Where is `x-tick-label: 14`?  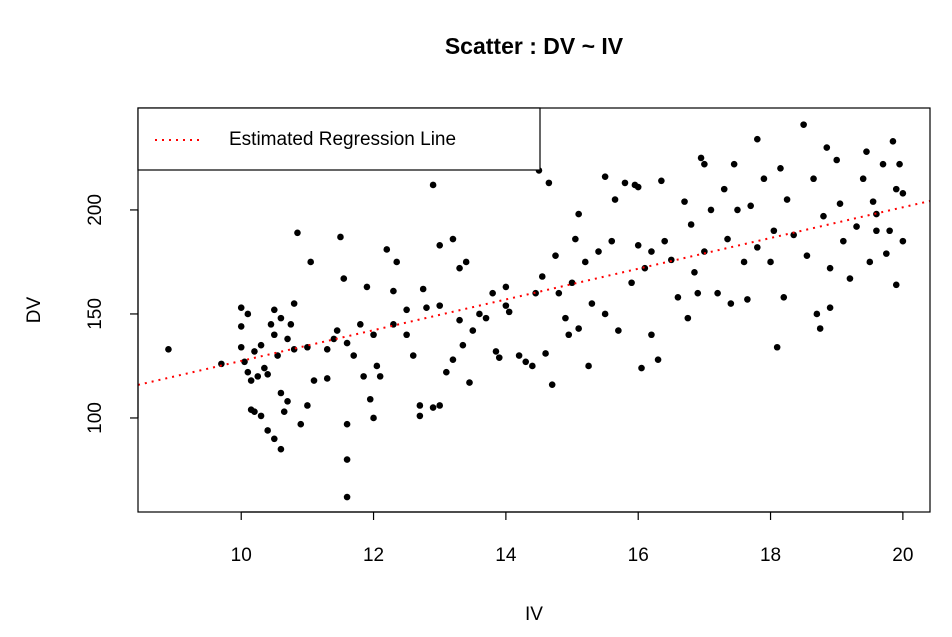
x-tick-label: 14 is located at coordinates (506, 555).